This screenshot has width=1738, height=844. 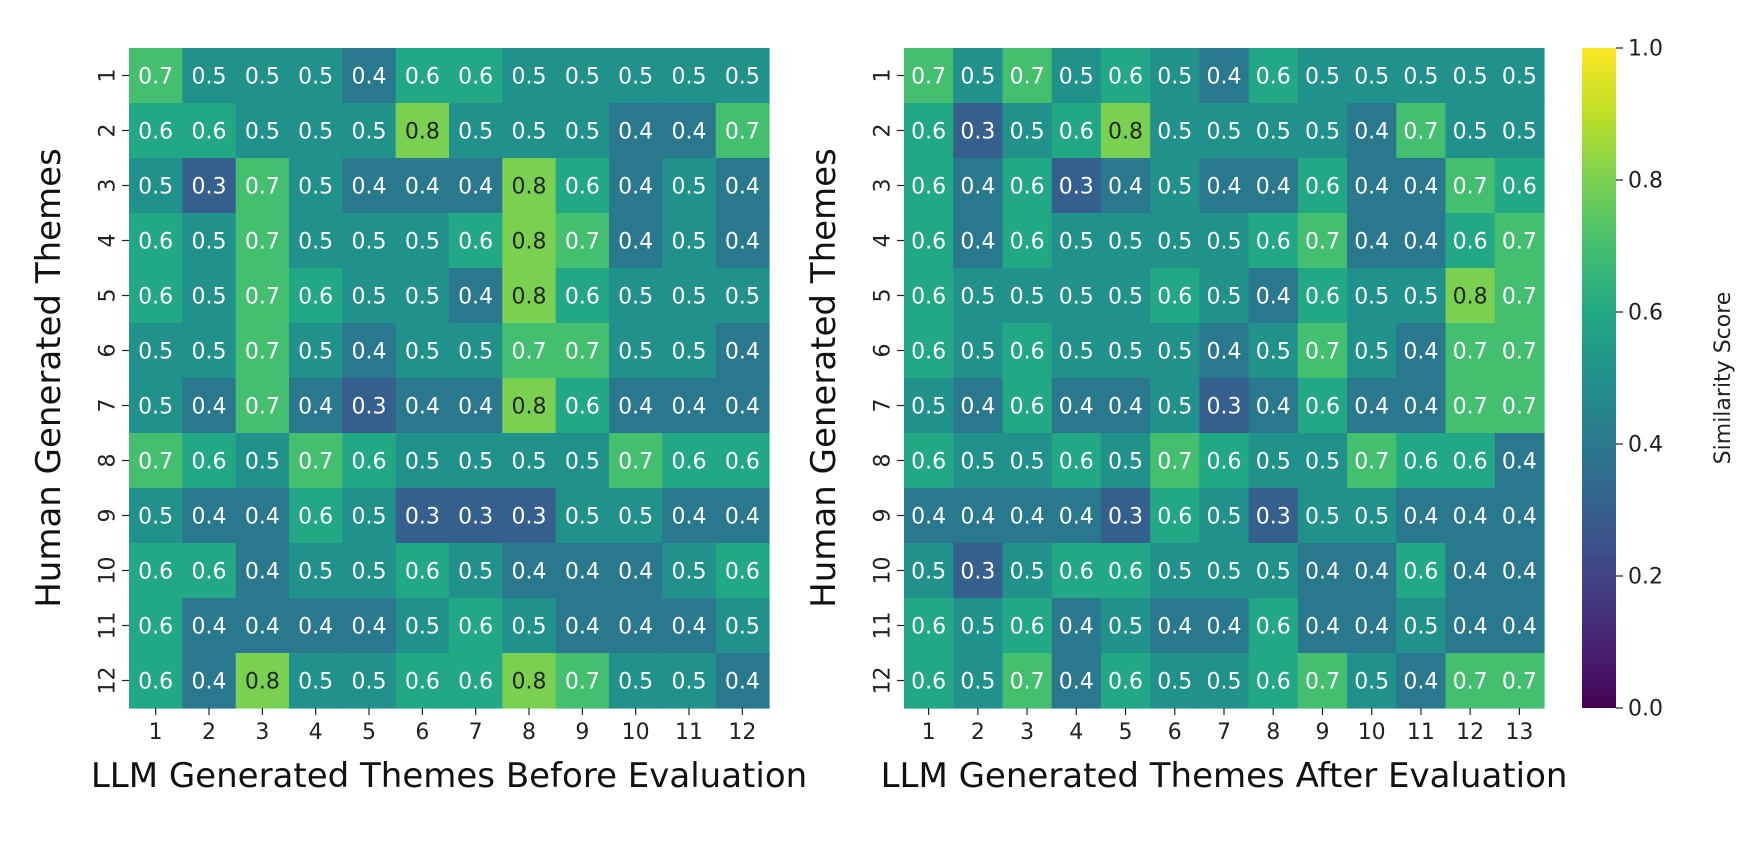 What do you see at coordinates (262, 732) in the screenshot?
I see `x-tick-label: 3` at bounding box center [262, 732].